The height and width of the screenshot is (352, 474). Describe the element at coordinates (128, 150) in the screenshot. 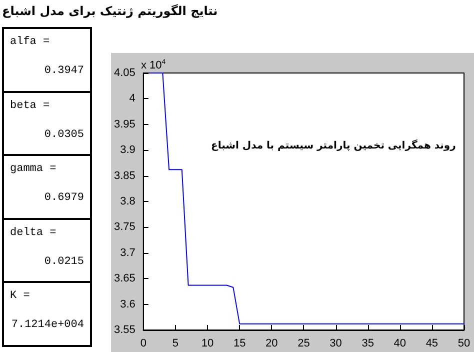

I see `y-tick-label: 3.9` at that location.